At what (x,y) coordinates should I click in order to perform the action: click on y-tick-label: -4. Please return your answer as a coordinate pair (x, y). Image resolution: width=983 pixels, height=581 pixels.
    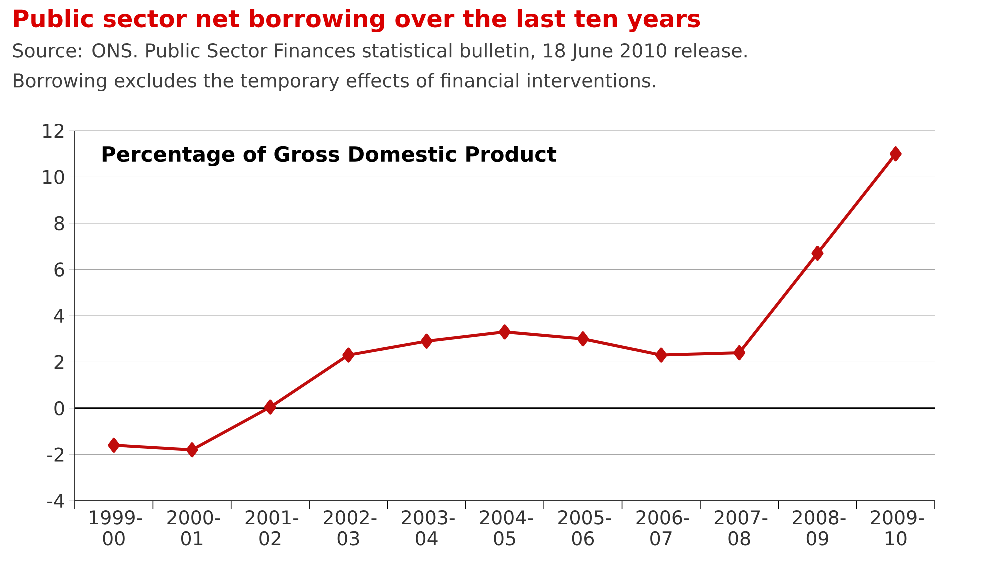
    Looking at the image, I should click on (56, 501).